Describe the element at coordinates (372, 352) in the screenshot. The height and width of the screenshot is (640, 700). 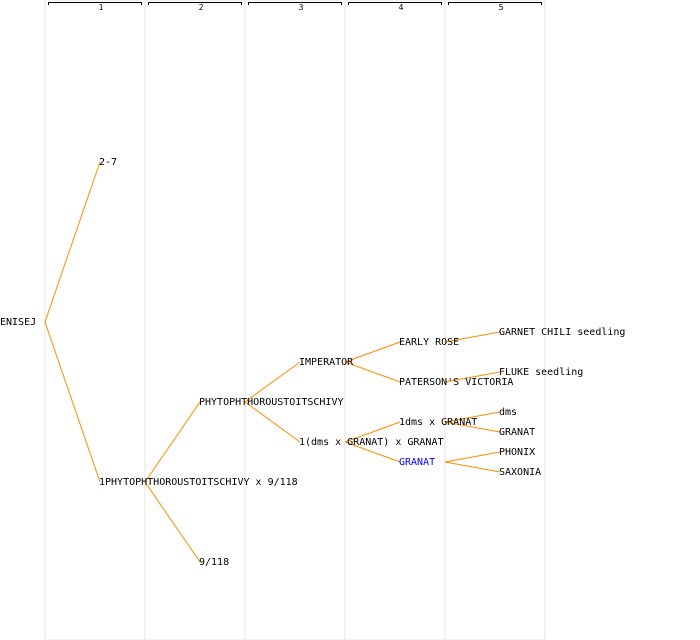
I see `edge-imperator-early-rose` at that location.